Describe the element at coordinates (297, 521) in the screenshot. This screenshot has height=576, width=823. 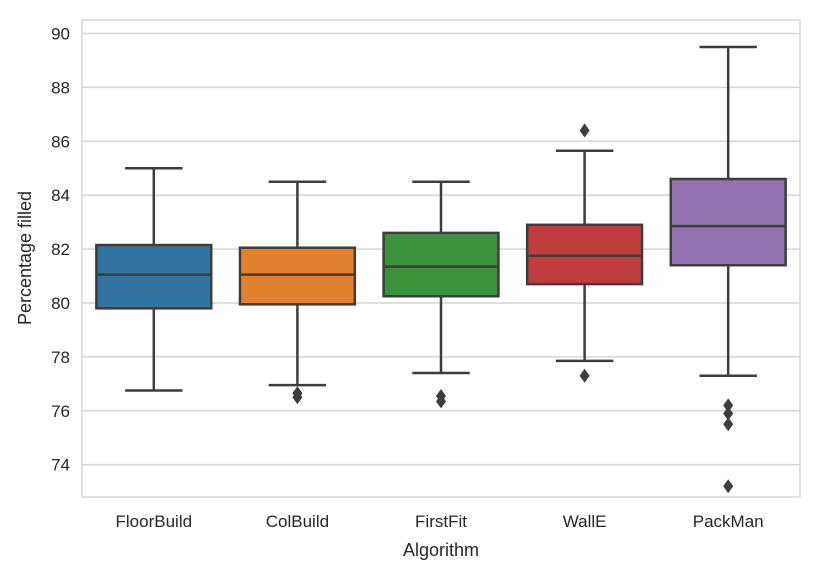
I see `x-tick-label-colbuild: ColBuild` at that location.